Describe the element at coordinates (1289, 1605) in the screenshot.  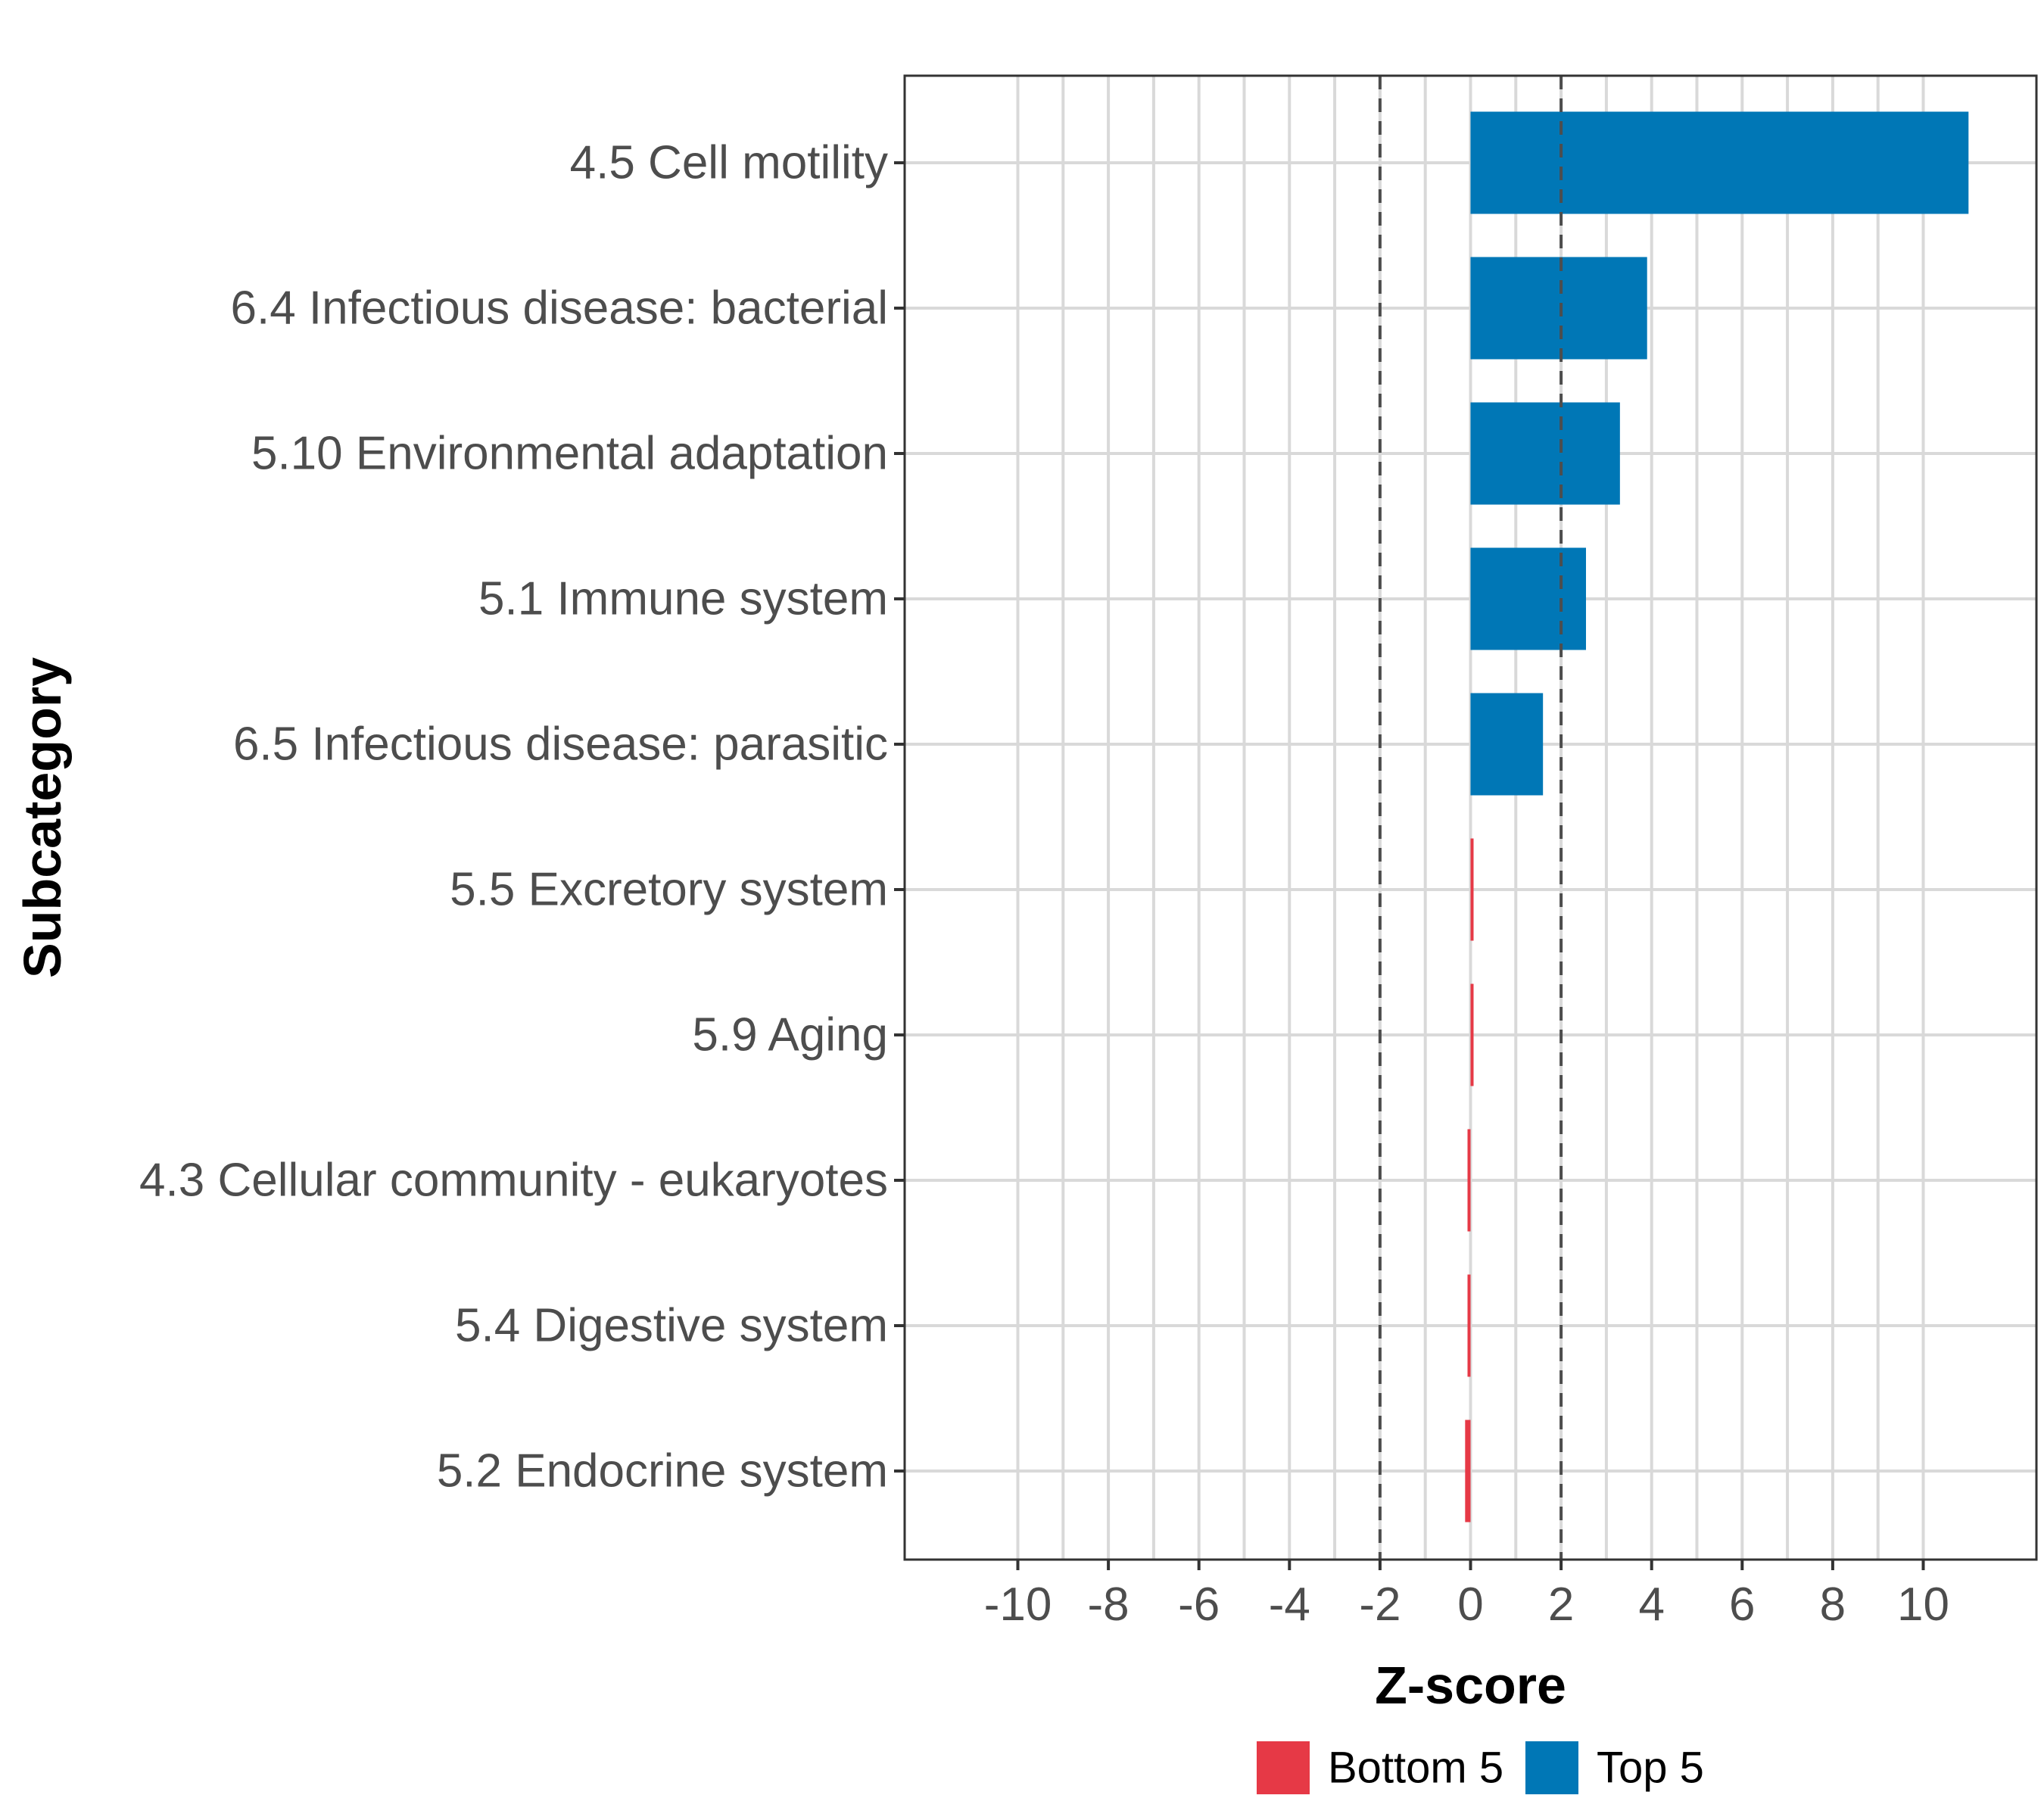
I see `x-tick-label: -4` at that location.